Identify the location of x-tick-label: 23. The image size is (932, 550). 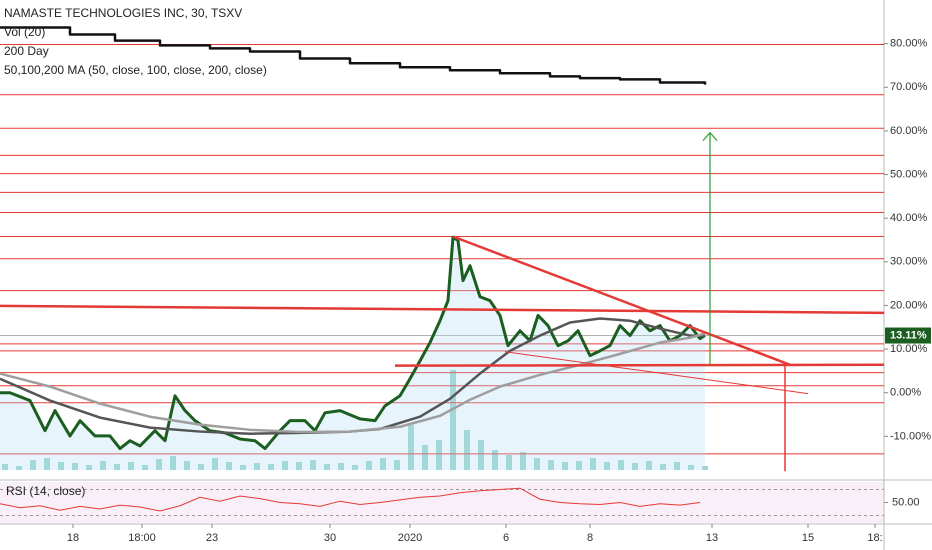
(212, 538).